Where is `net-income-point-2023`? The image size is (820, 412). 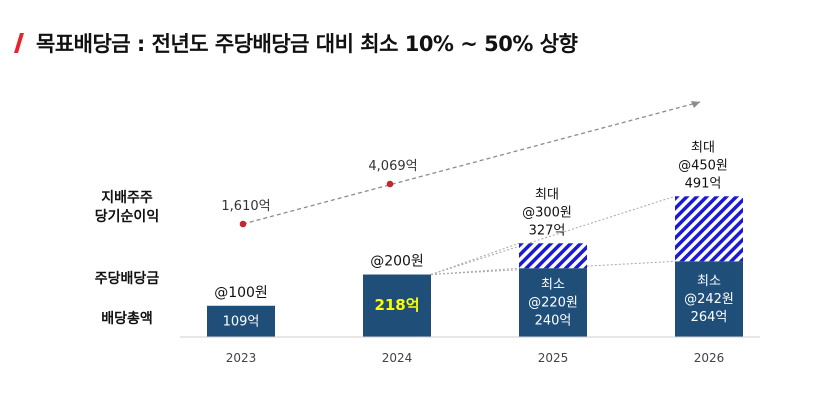
net-income-point-2023 is located at coordinates (243, 224).